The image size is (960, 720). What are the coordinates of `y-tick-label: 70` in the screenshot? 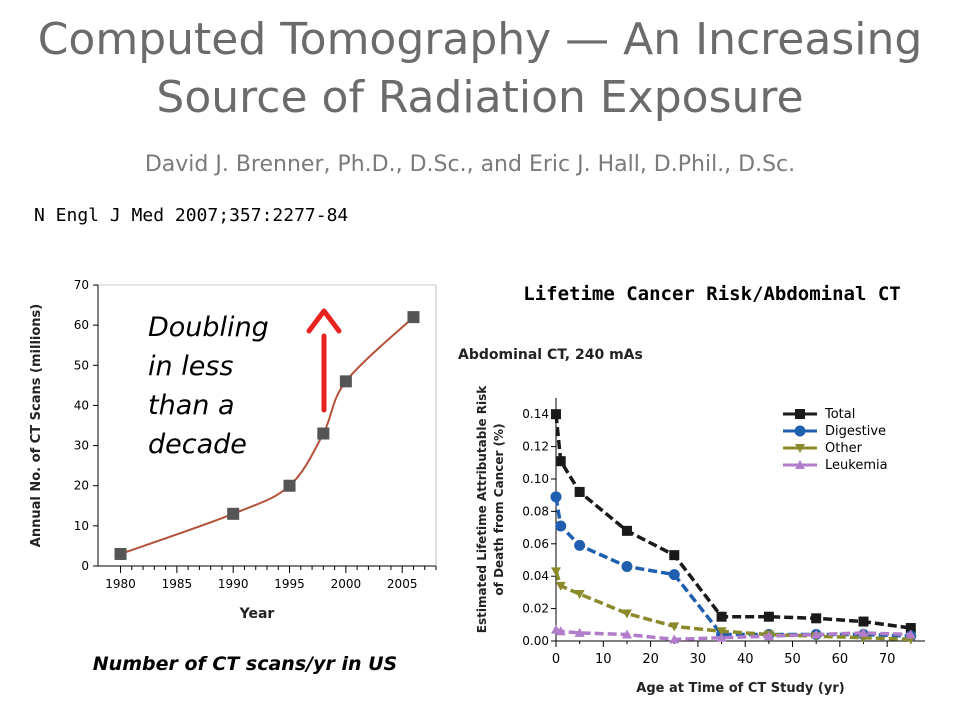 It's located at (81, 285).